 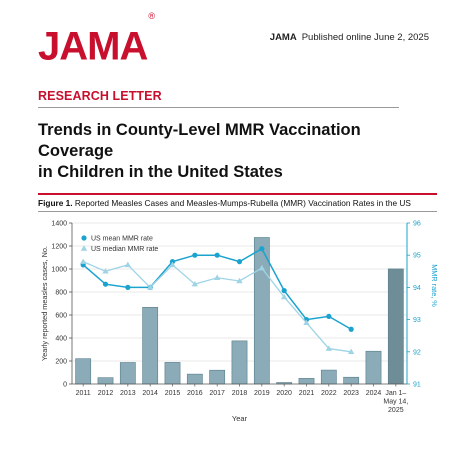 I want to click on x-tick-label: 2011, so click(x=83, y=393).